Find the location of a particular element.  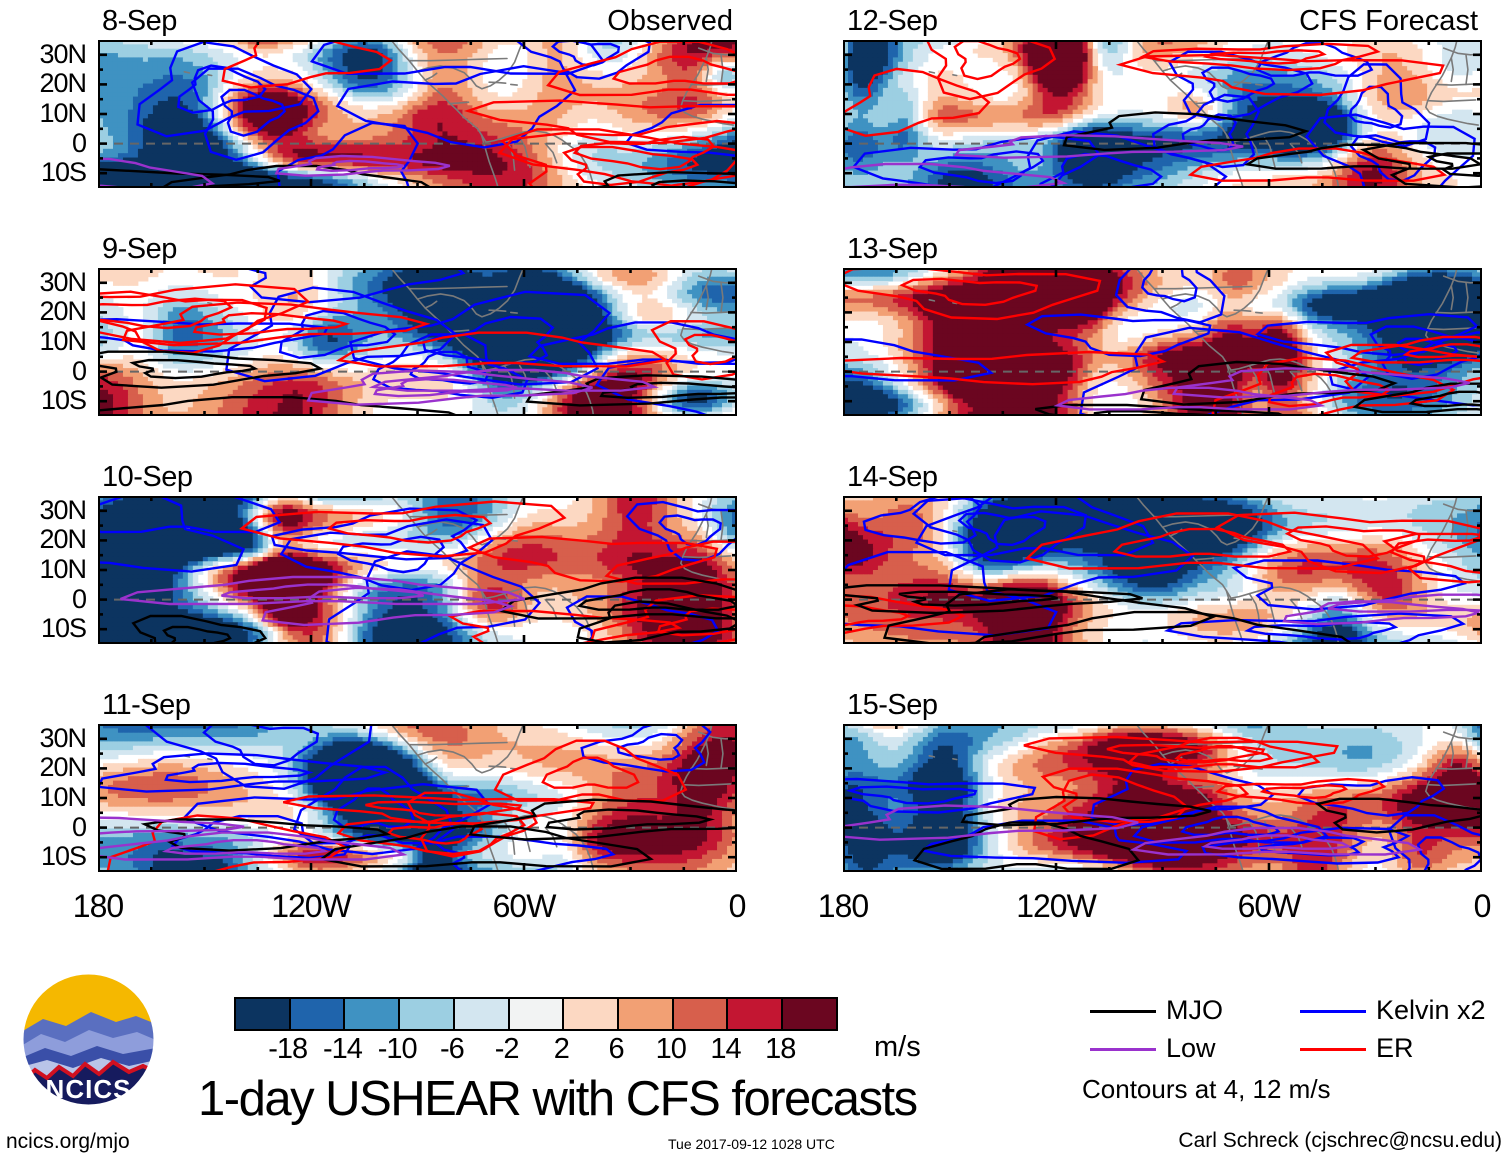

map-panel-8-sep-observed is located at coordinates (417, 114).